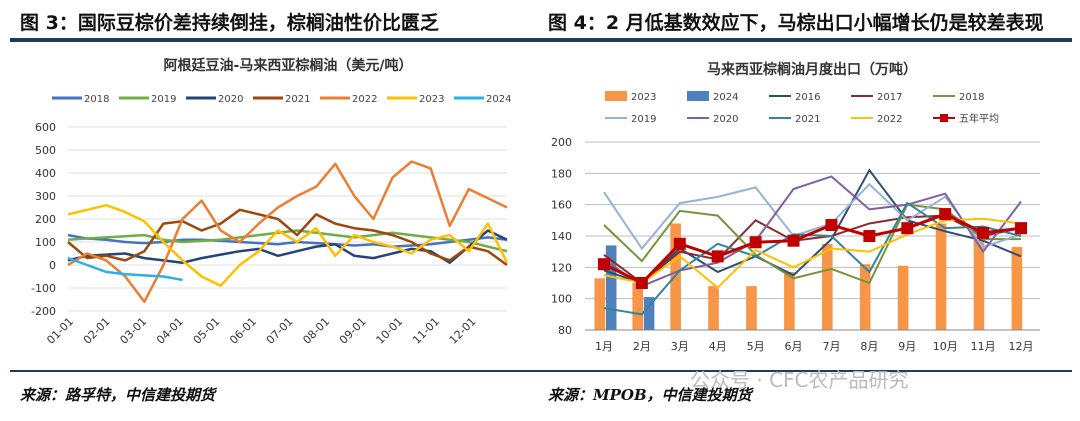 This screenshot has height=421, width=1080. I want to click on x-tick-label: 10月, so click(945, 346).